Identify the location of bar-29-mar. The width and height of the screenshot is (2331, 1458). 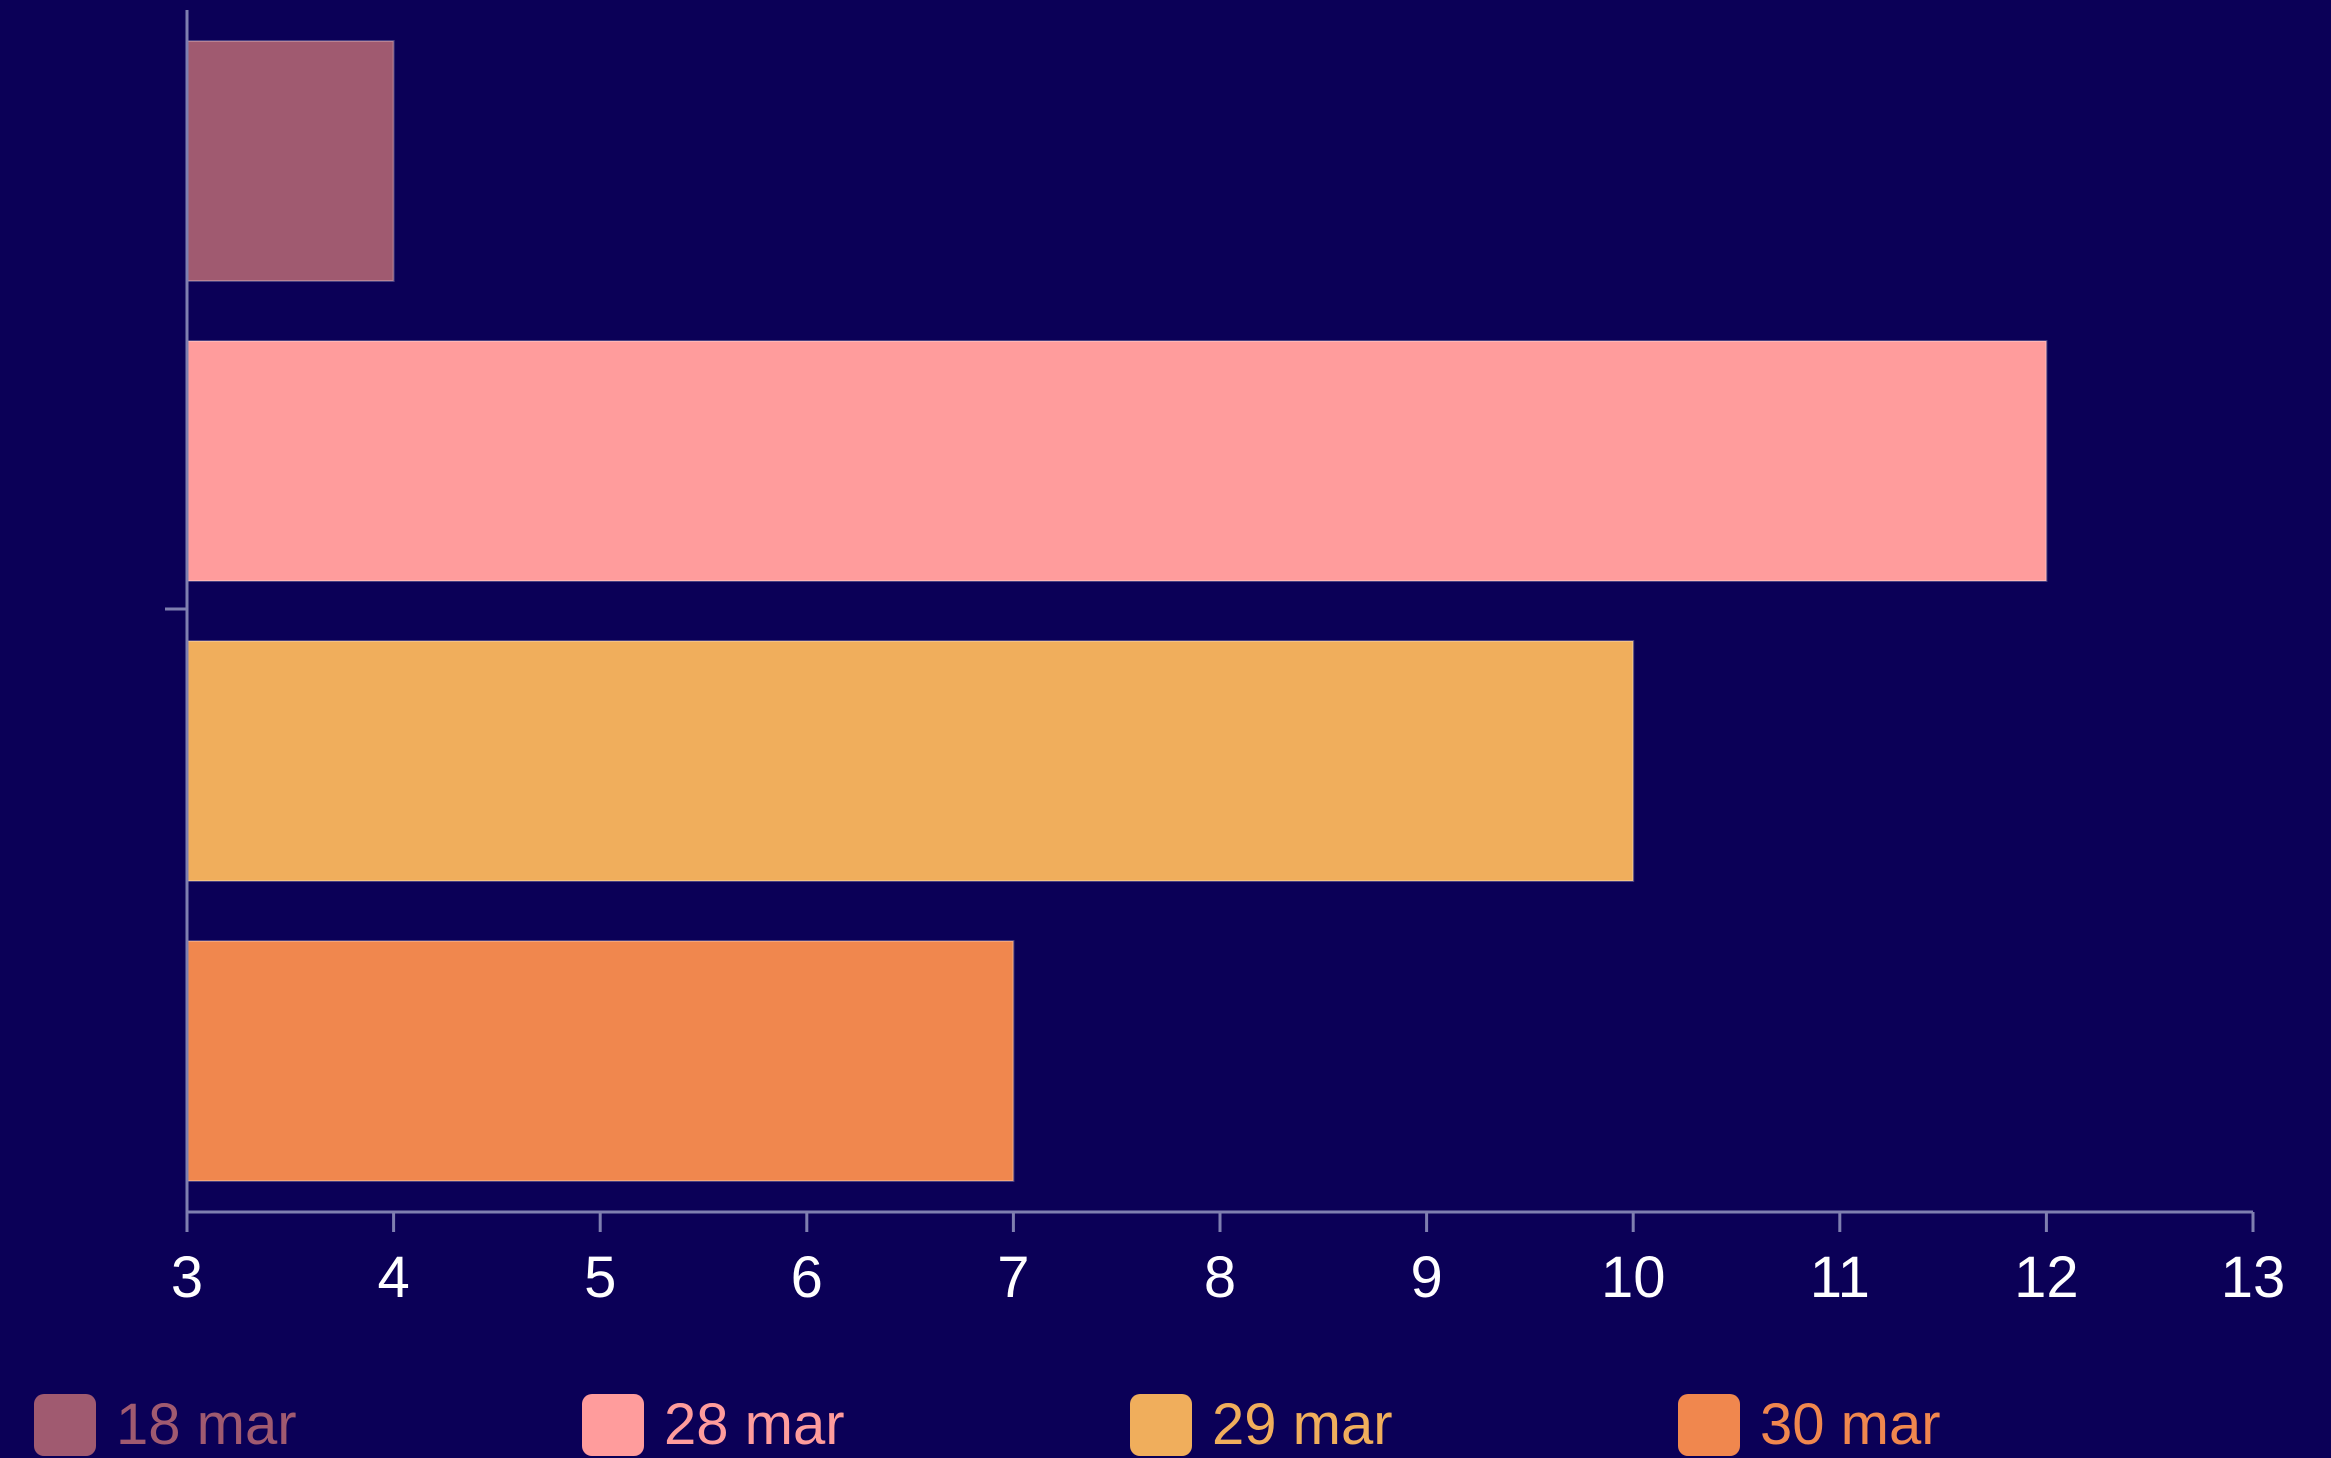
(910, 761).